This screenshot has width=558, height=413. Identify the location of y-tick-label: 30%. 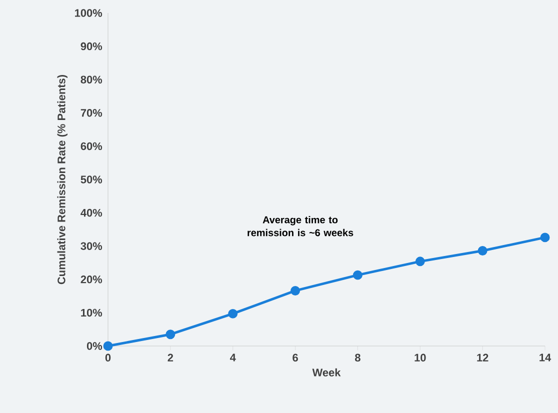
(91, 246).